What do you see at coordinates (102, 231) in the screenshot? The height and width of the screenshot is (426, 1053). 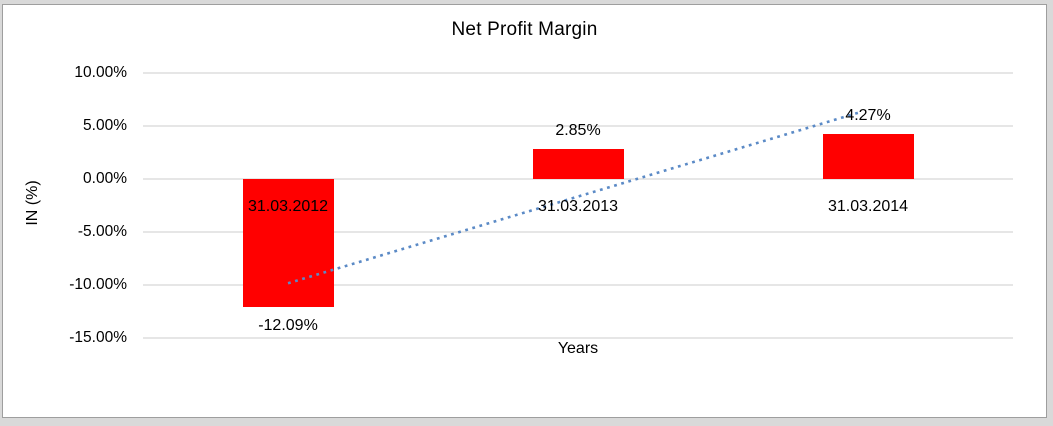 I see `y-axis-tick-label: -5.00%` at bounding box center [102, 231].